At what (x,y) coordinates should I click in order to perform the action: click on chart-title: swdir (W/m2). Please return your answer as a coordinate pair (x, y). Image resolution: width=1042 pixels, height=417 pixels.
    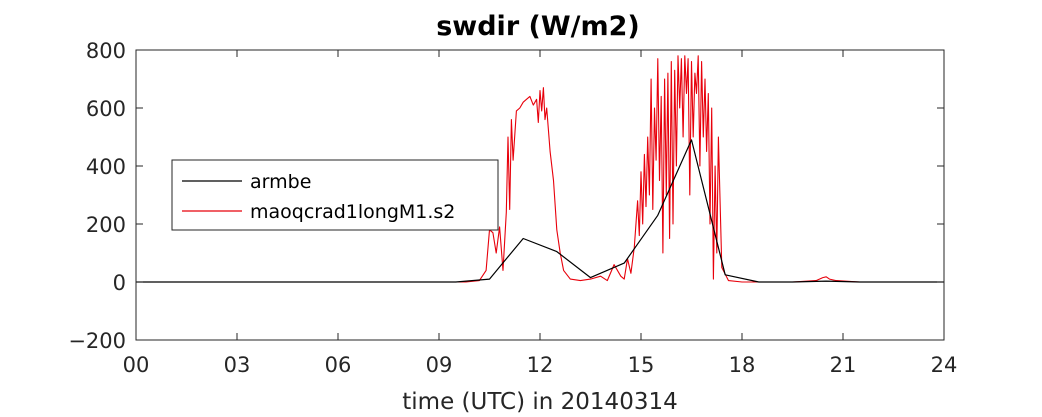
    Looking at the image, I should click on (538, 26).